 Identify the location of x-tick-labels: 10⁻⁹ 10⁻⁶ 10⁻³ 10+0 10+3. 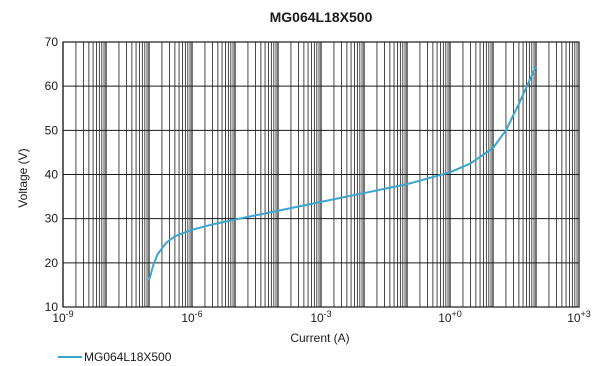
(321, 317).